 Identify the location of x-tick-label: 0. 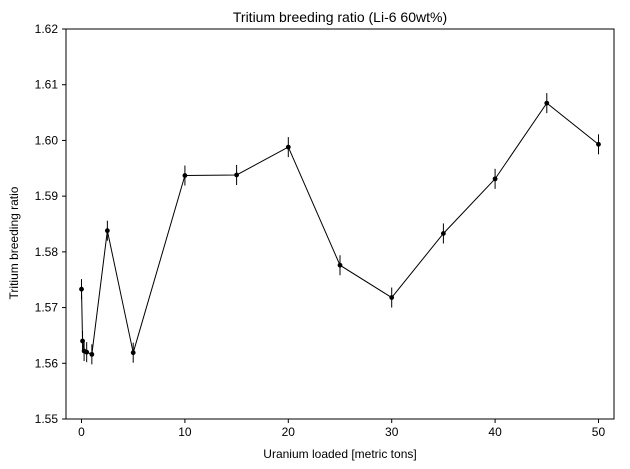
(81, 432).